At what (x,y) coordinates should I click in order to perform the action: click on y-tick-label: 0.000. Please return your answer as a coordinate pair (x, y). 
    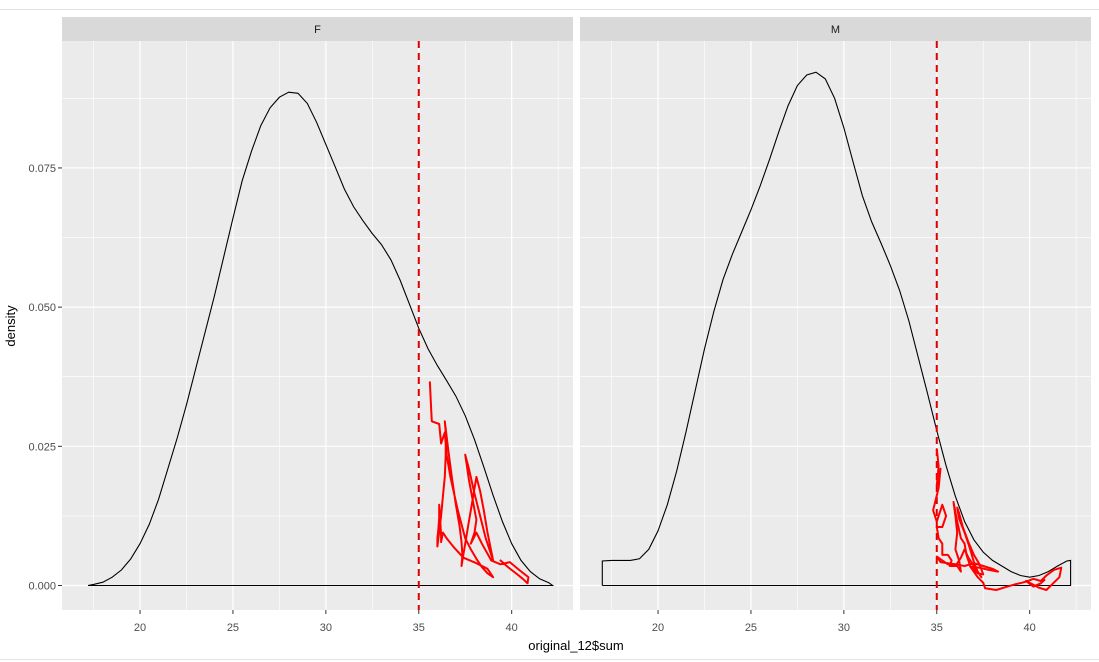
    Looking at the image, I should click on (42, 587).